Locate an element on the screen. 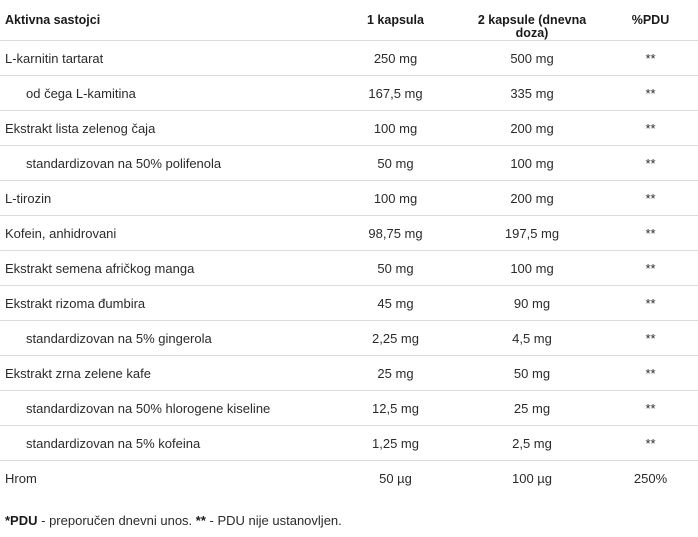 This screenshot has width=698, height=537. table-row: L-karnitin tartarat 250 mg 500 mg ** is located at coordinates (349, 58).